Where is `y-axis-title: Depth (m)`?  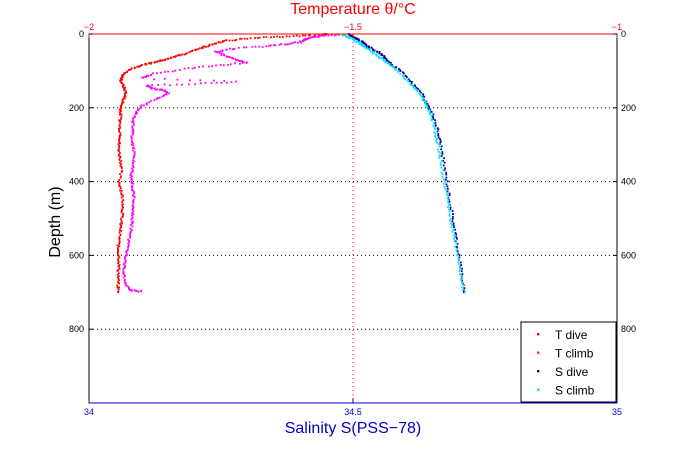
y-axis-title: Depth (m) is located at coordinates (55, 221).